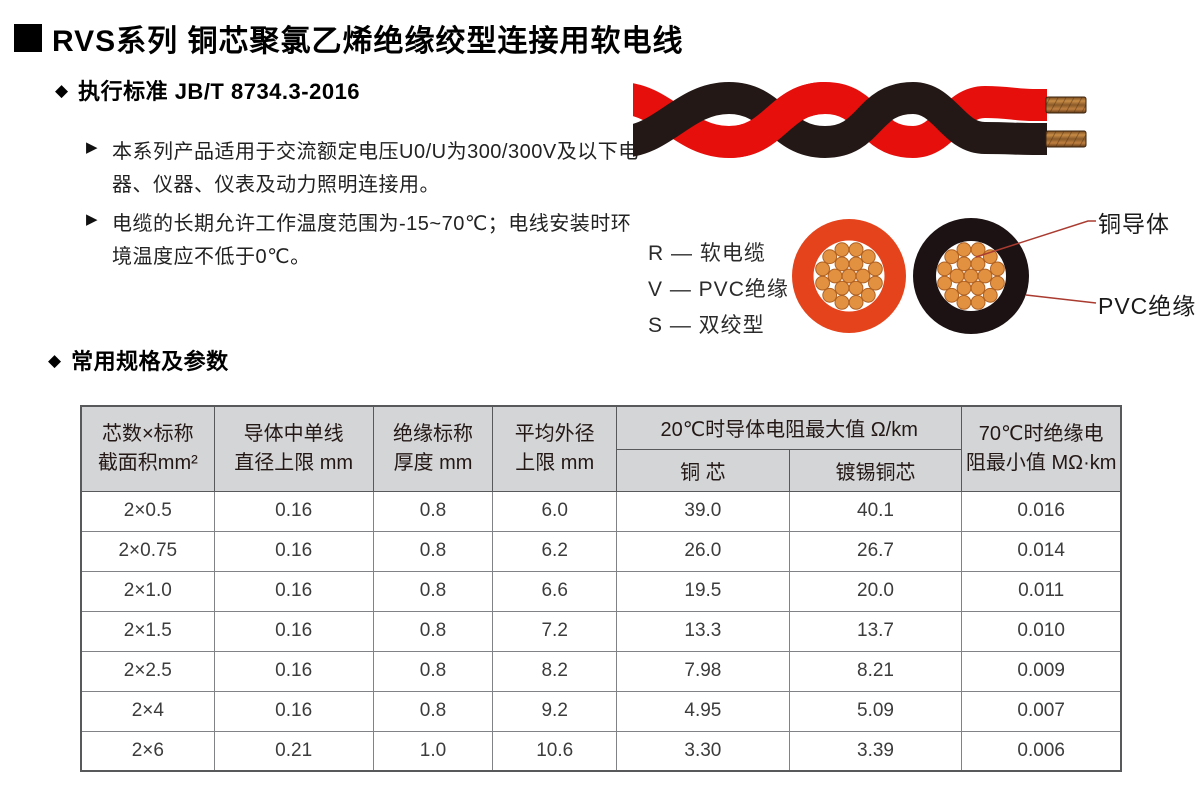 The image size is (1200, 803). Describe the element at coordinates (147, 671) in the screenshot. I see `table-cell: 2×2.5` at that location.